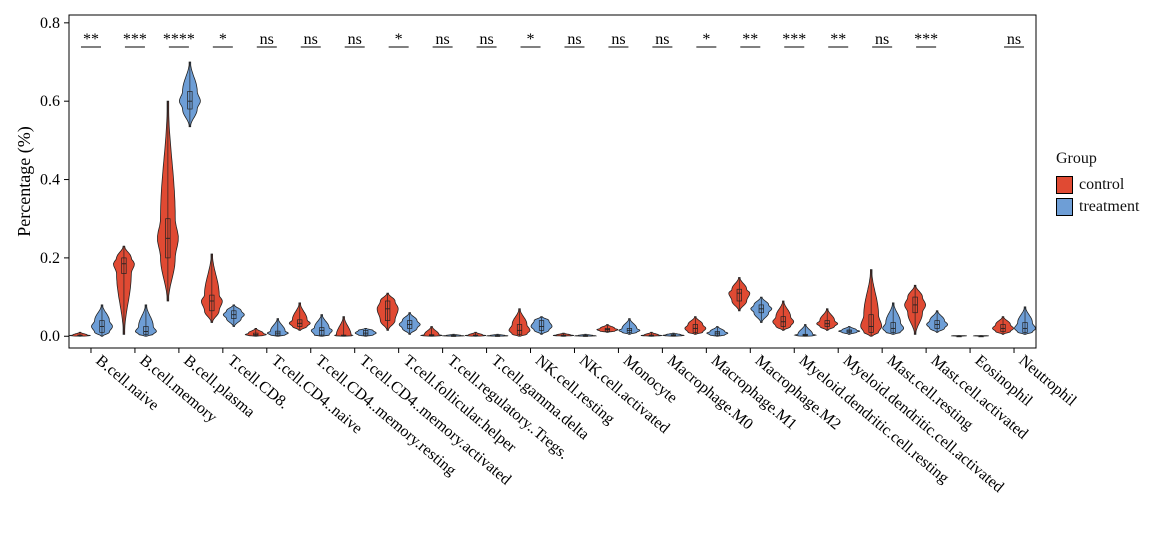 This screenshot has width=1164, height=540. Describe the element at coordinates (179, 39) in the screenshot. I see `significance-label: ****` at that location.